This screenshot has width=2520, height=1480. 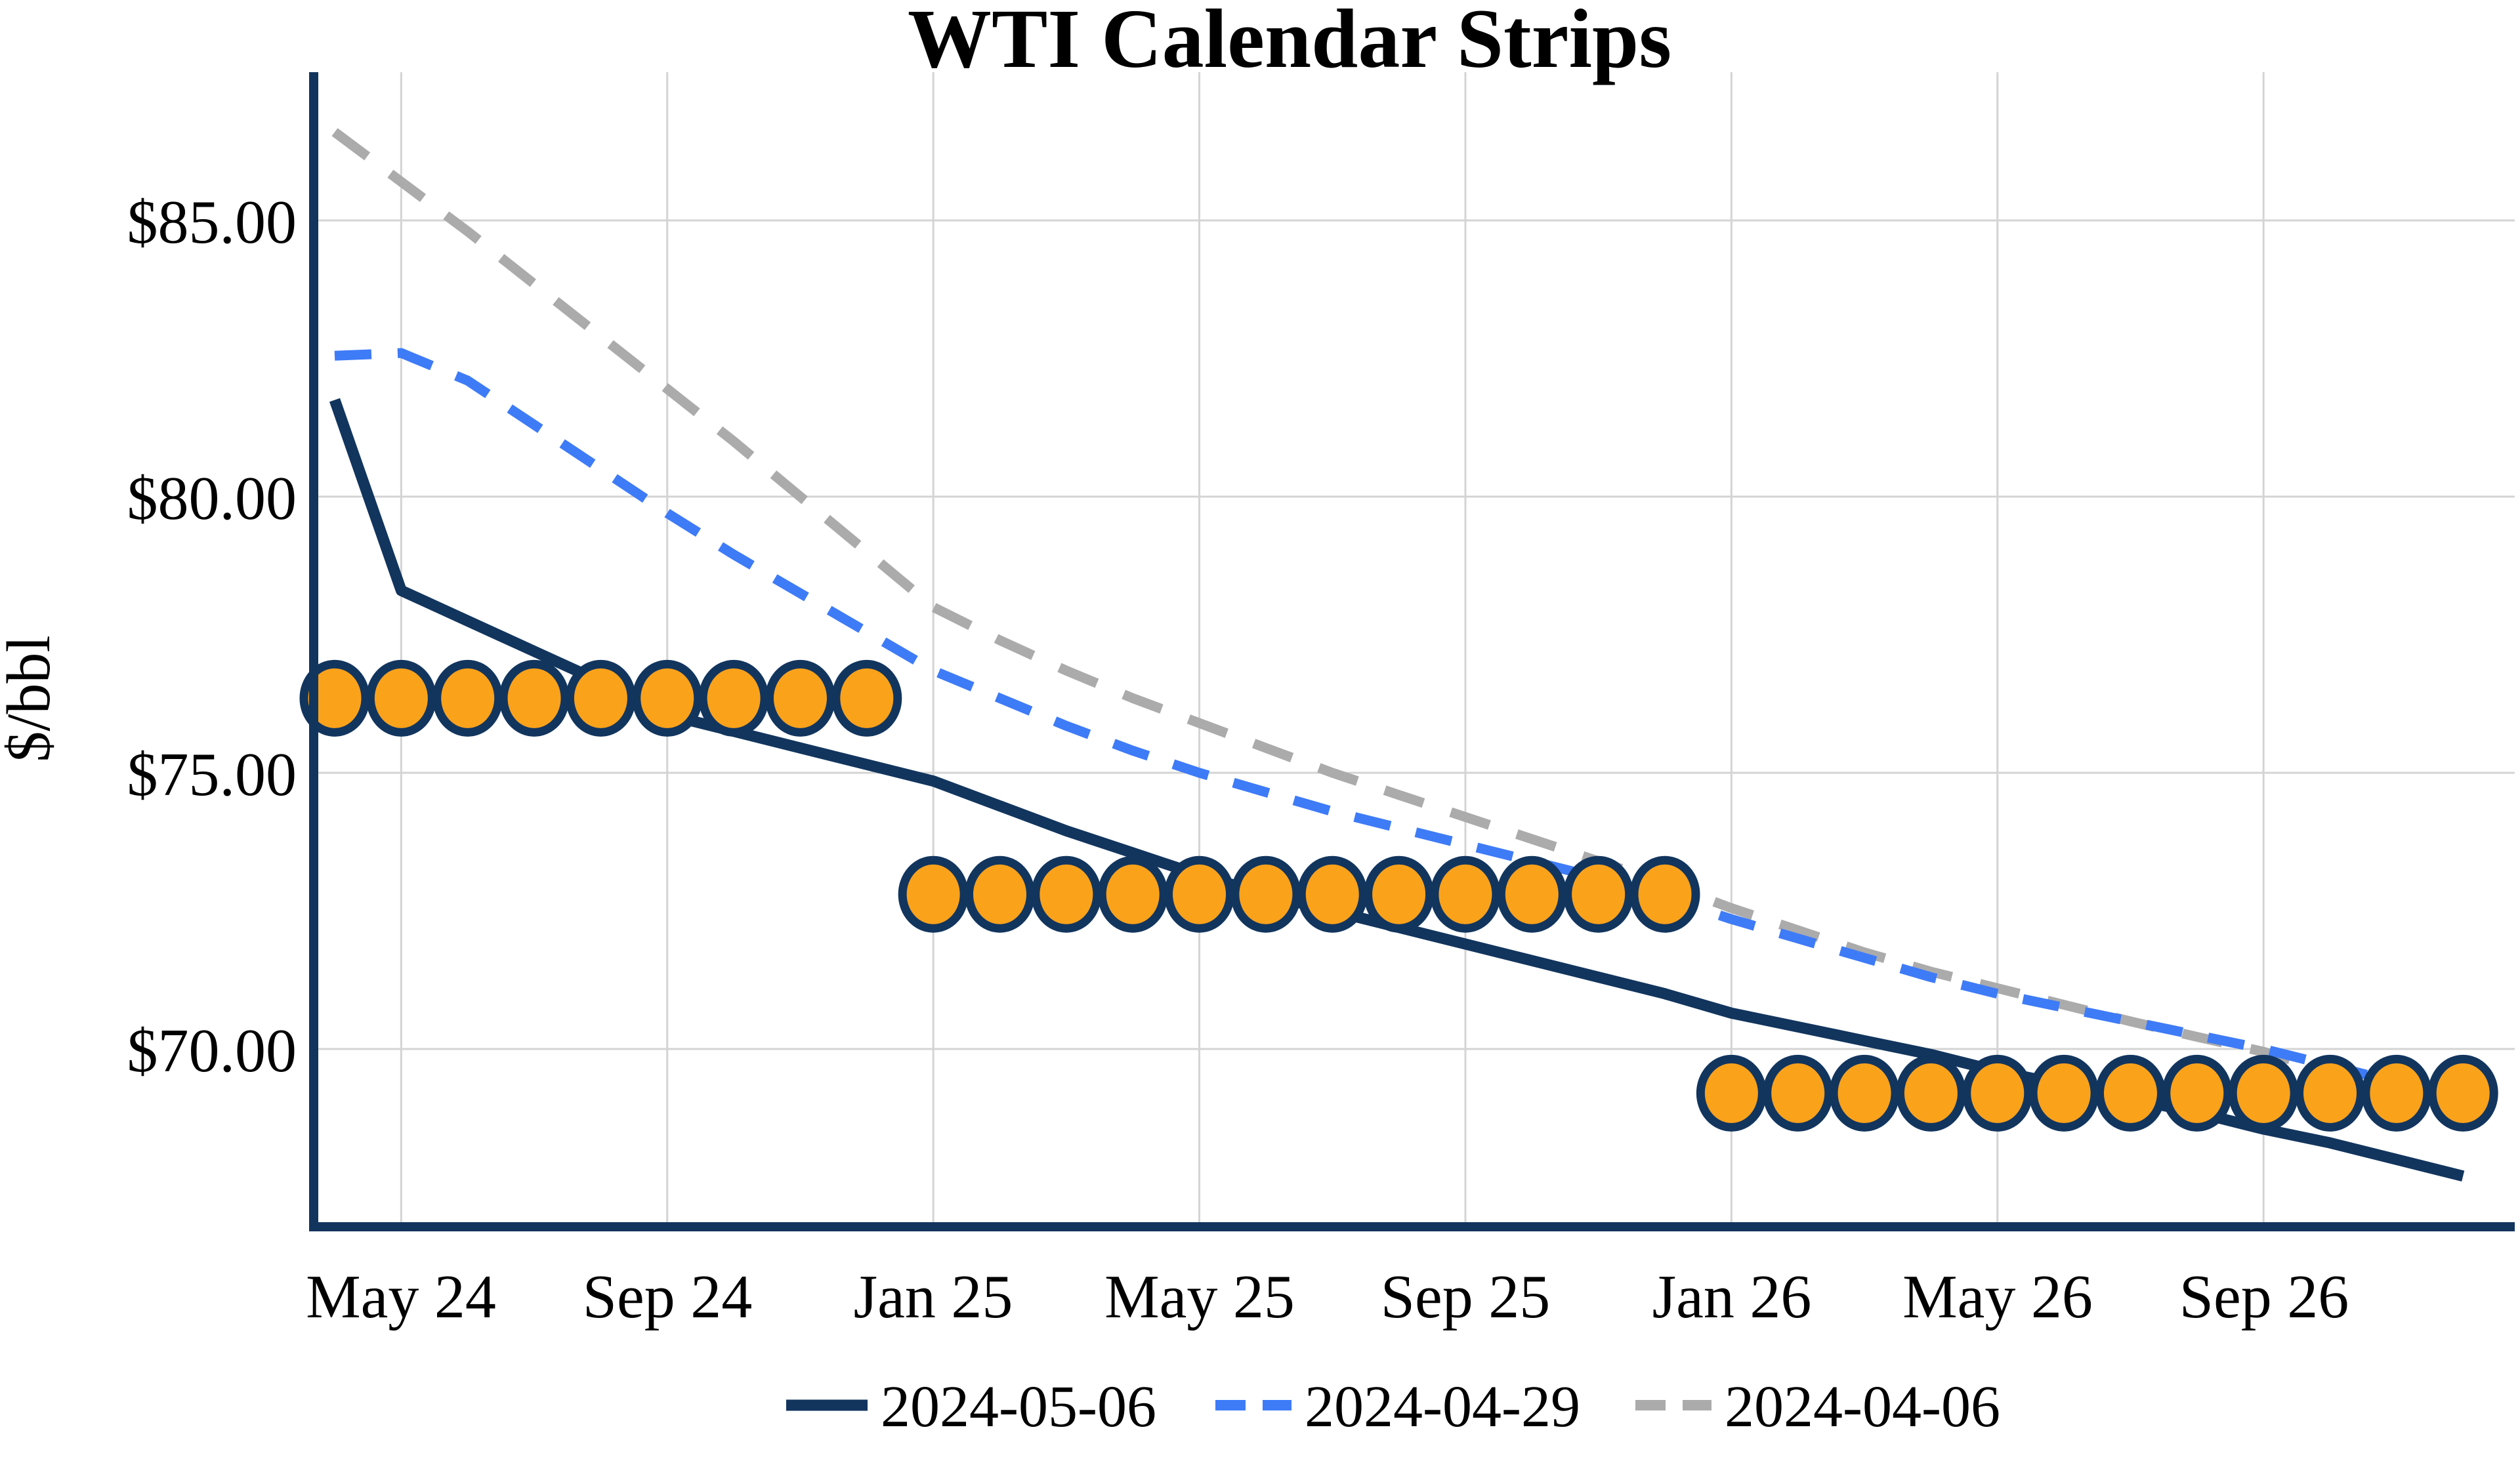 What do you see at coordinates (933, 1297) in the screenshot?
I see `x-tick-jan25: Jan 25` at bounding box center [933, 1297].